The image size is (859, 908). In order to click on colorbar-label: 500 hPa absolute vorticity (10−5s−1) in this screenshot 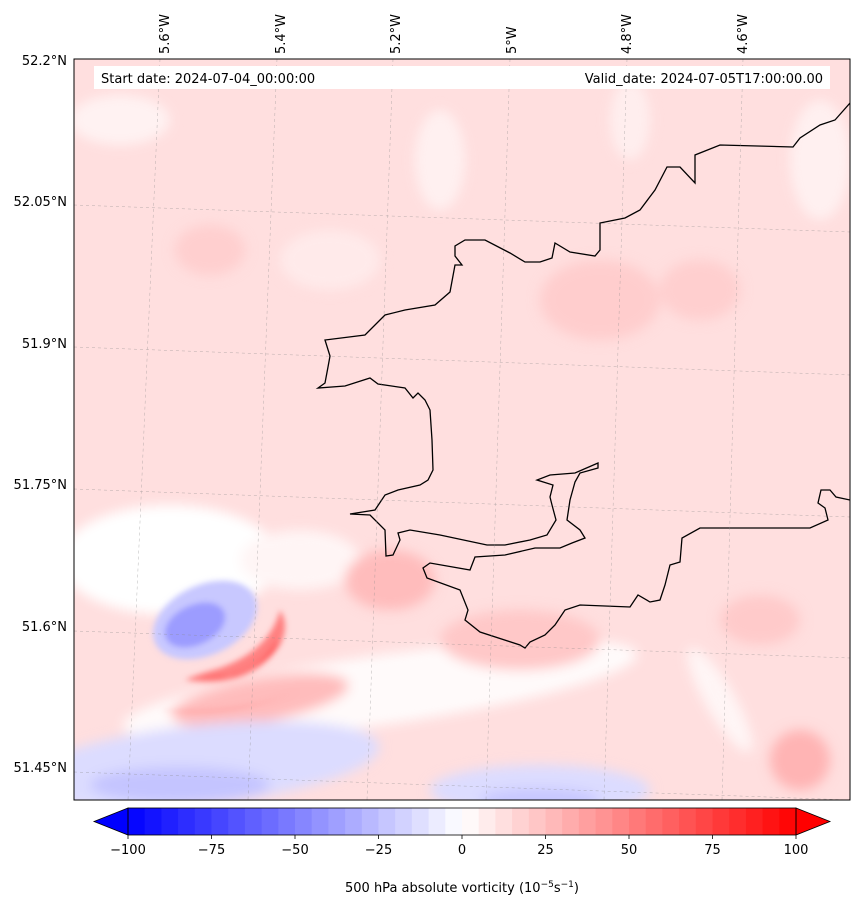, I will do `click(462, 888)`.